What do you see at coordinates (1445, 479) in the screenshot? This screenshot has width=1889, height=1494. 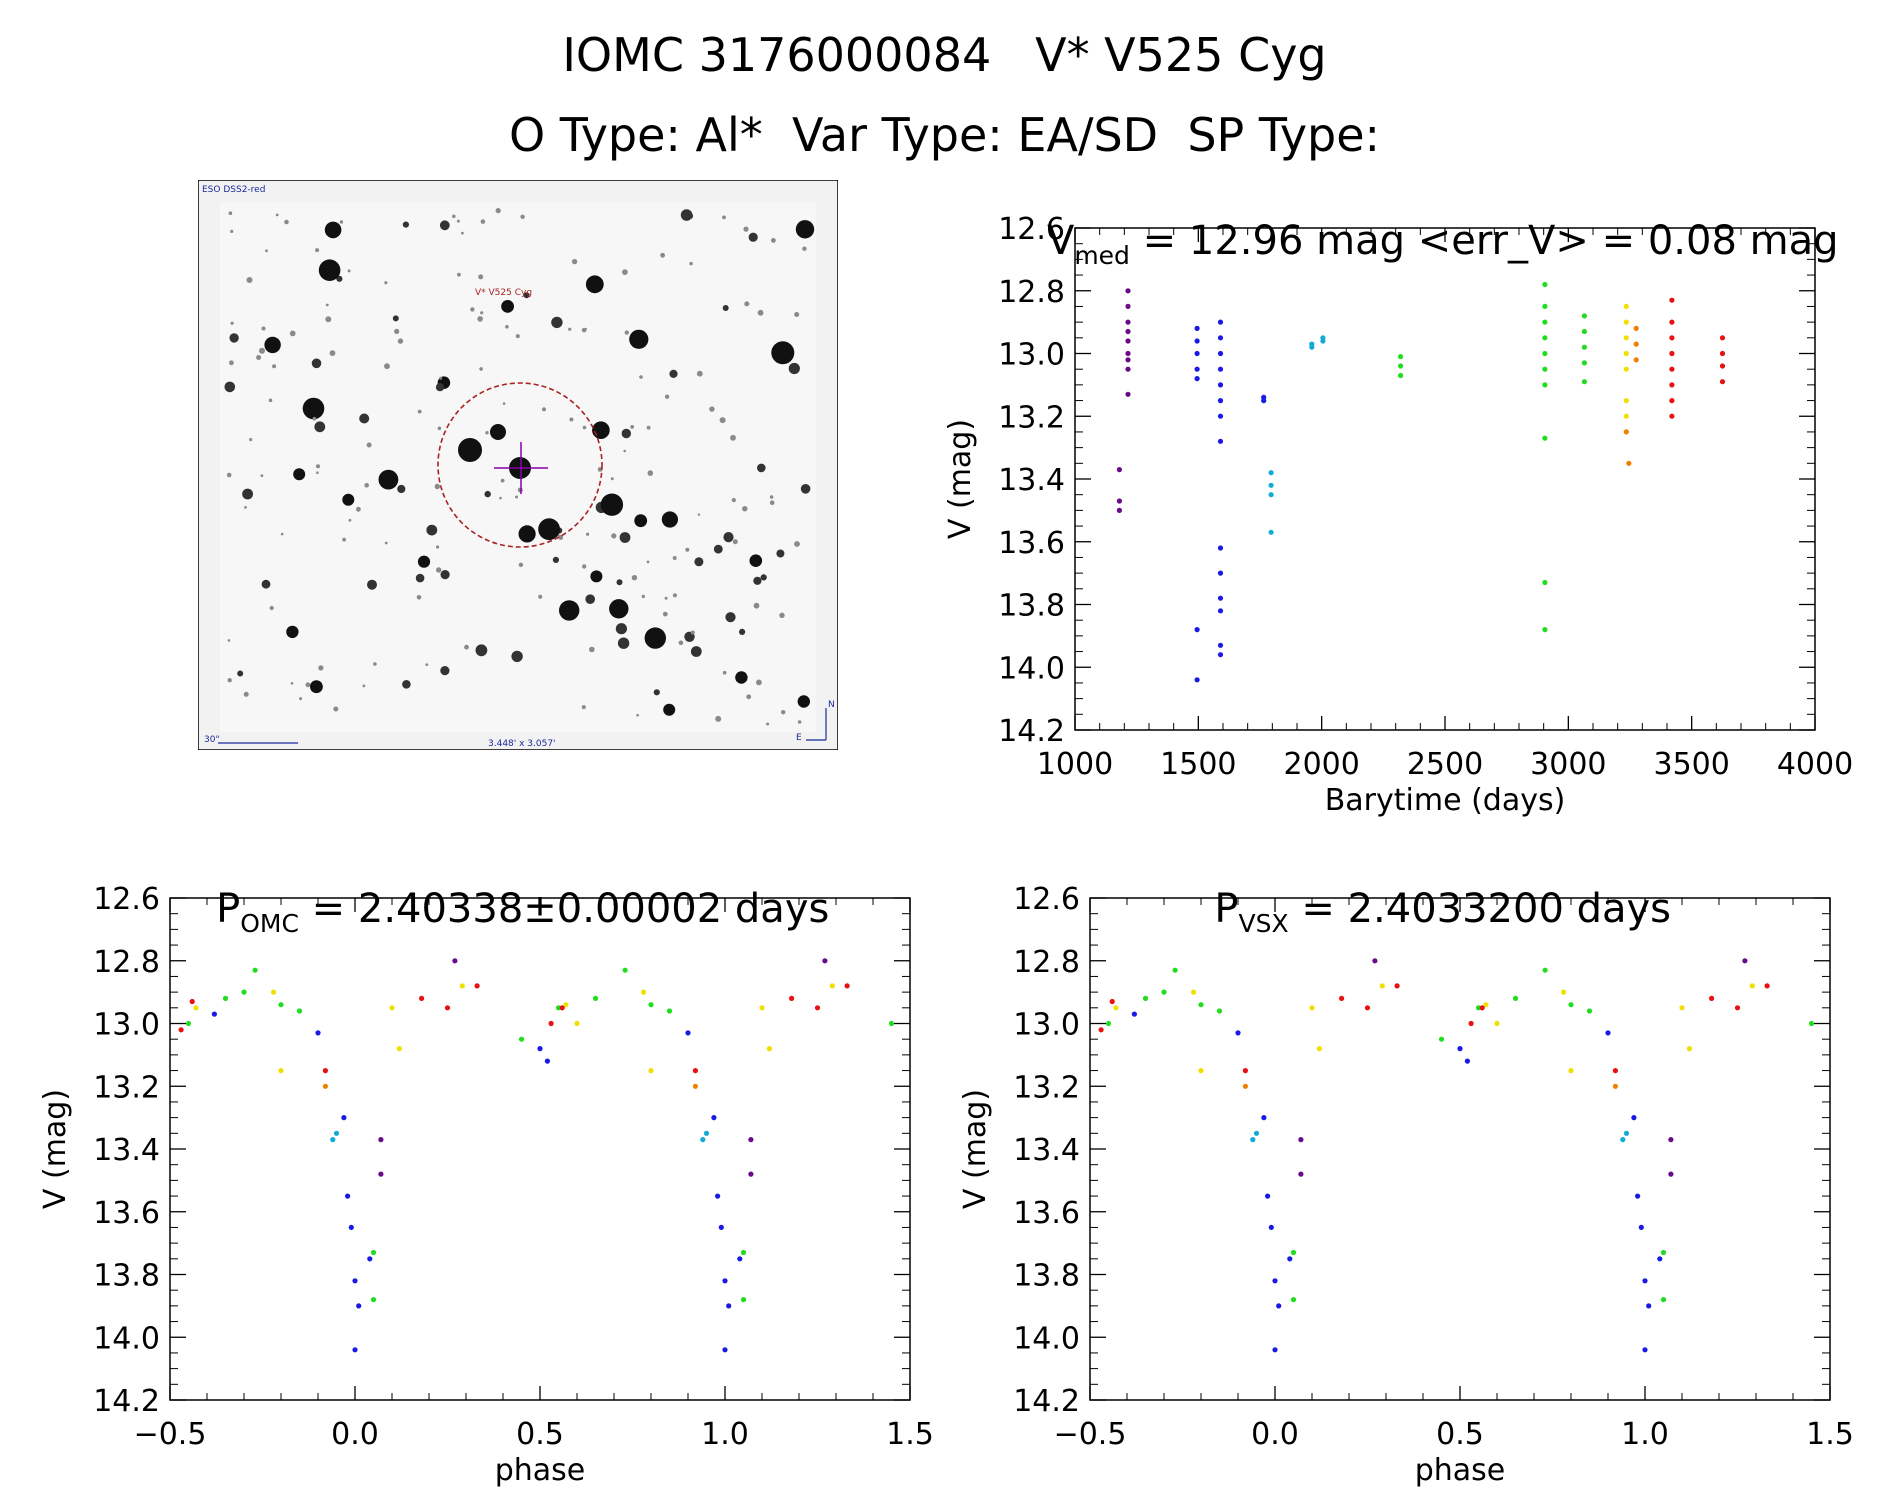 I see `lightcurve-frame` at bounding box center [1445, 479].